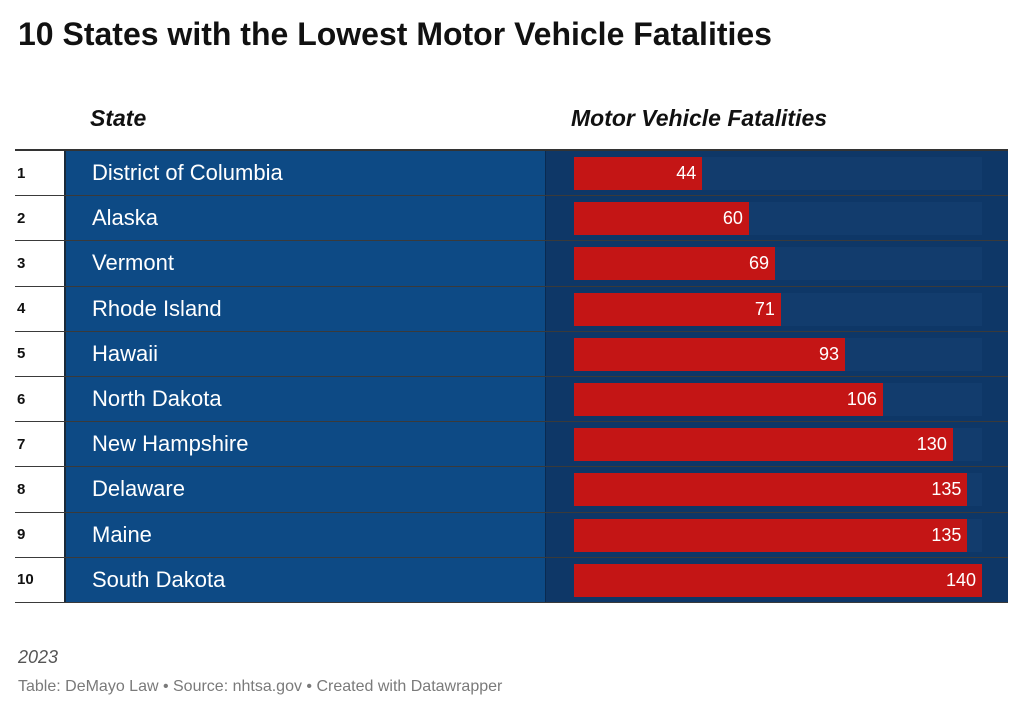 The height and width of the screenshot is (715, 1024). I want to click on table-row: 1 District of Columbia 44, so click(511, 174).